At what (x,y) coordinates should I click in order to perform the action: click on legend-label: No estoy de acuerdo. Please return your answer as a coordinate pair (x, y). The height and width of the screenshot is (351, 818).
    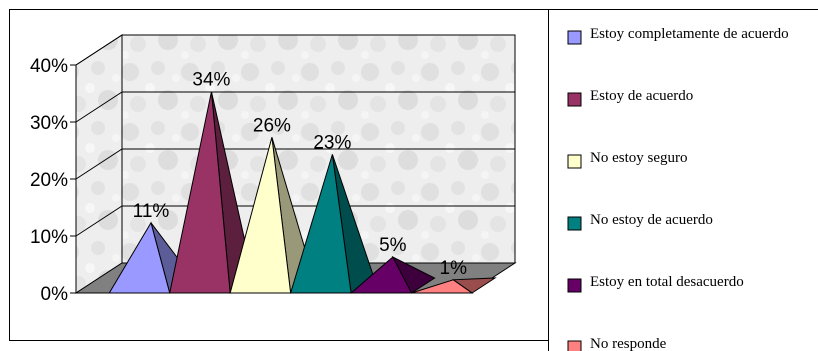
    Looking at the image, I should click on (651, 220).